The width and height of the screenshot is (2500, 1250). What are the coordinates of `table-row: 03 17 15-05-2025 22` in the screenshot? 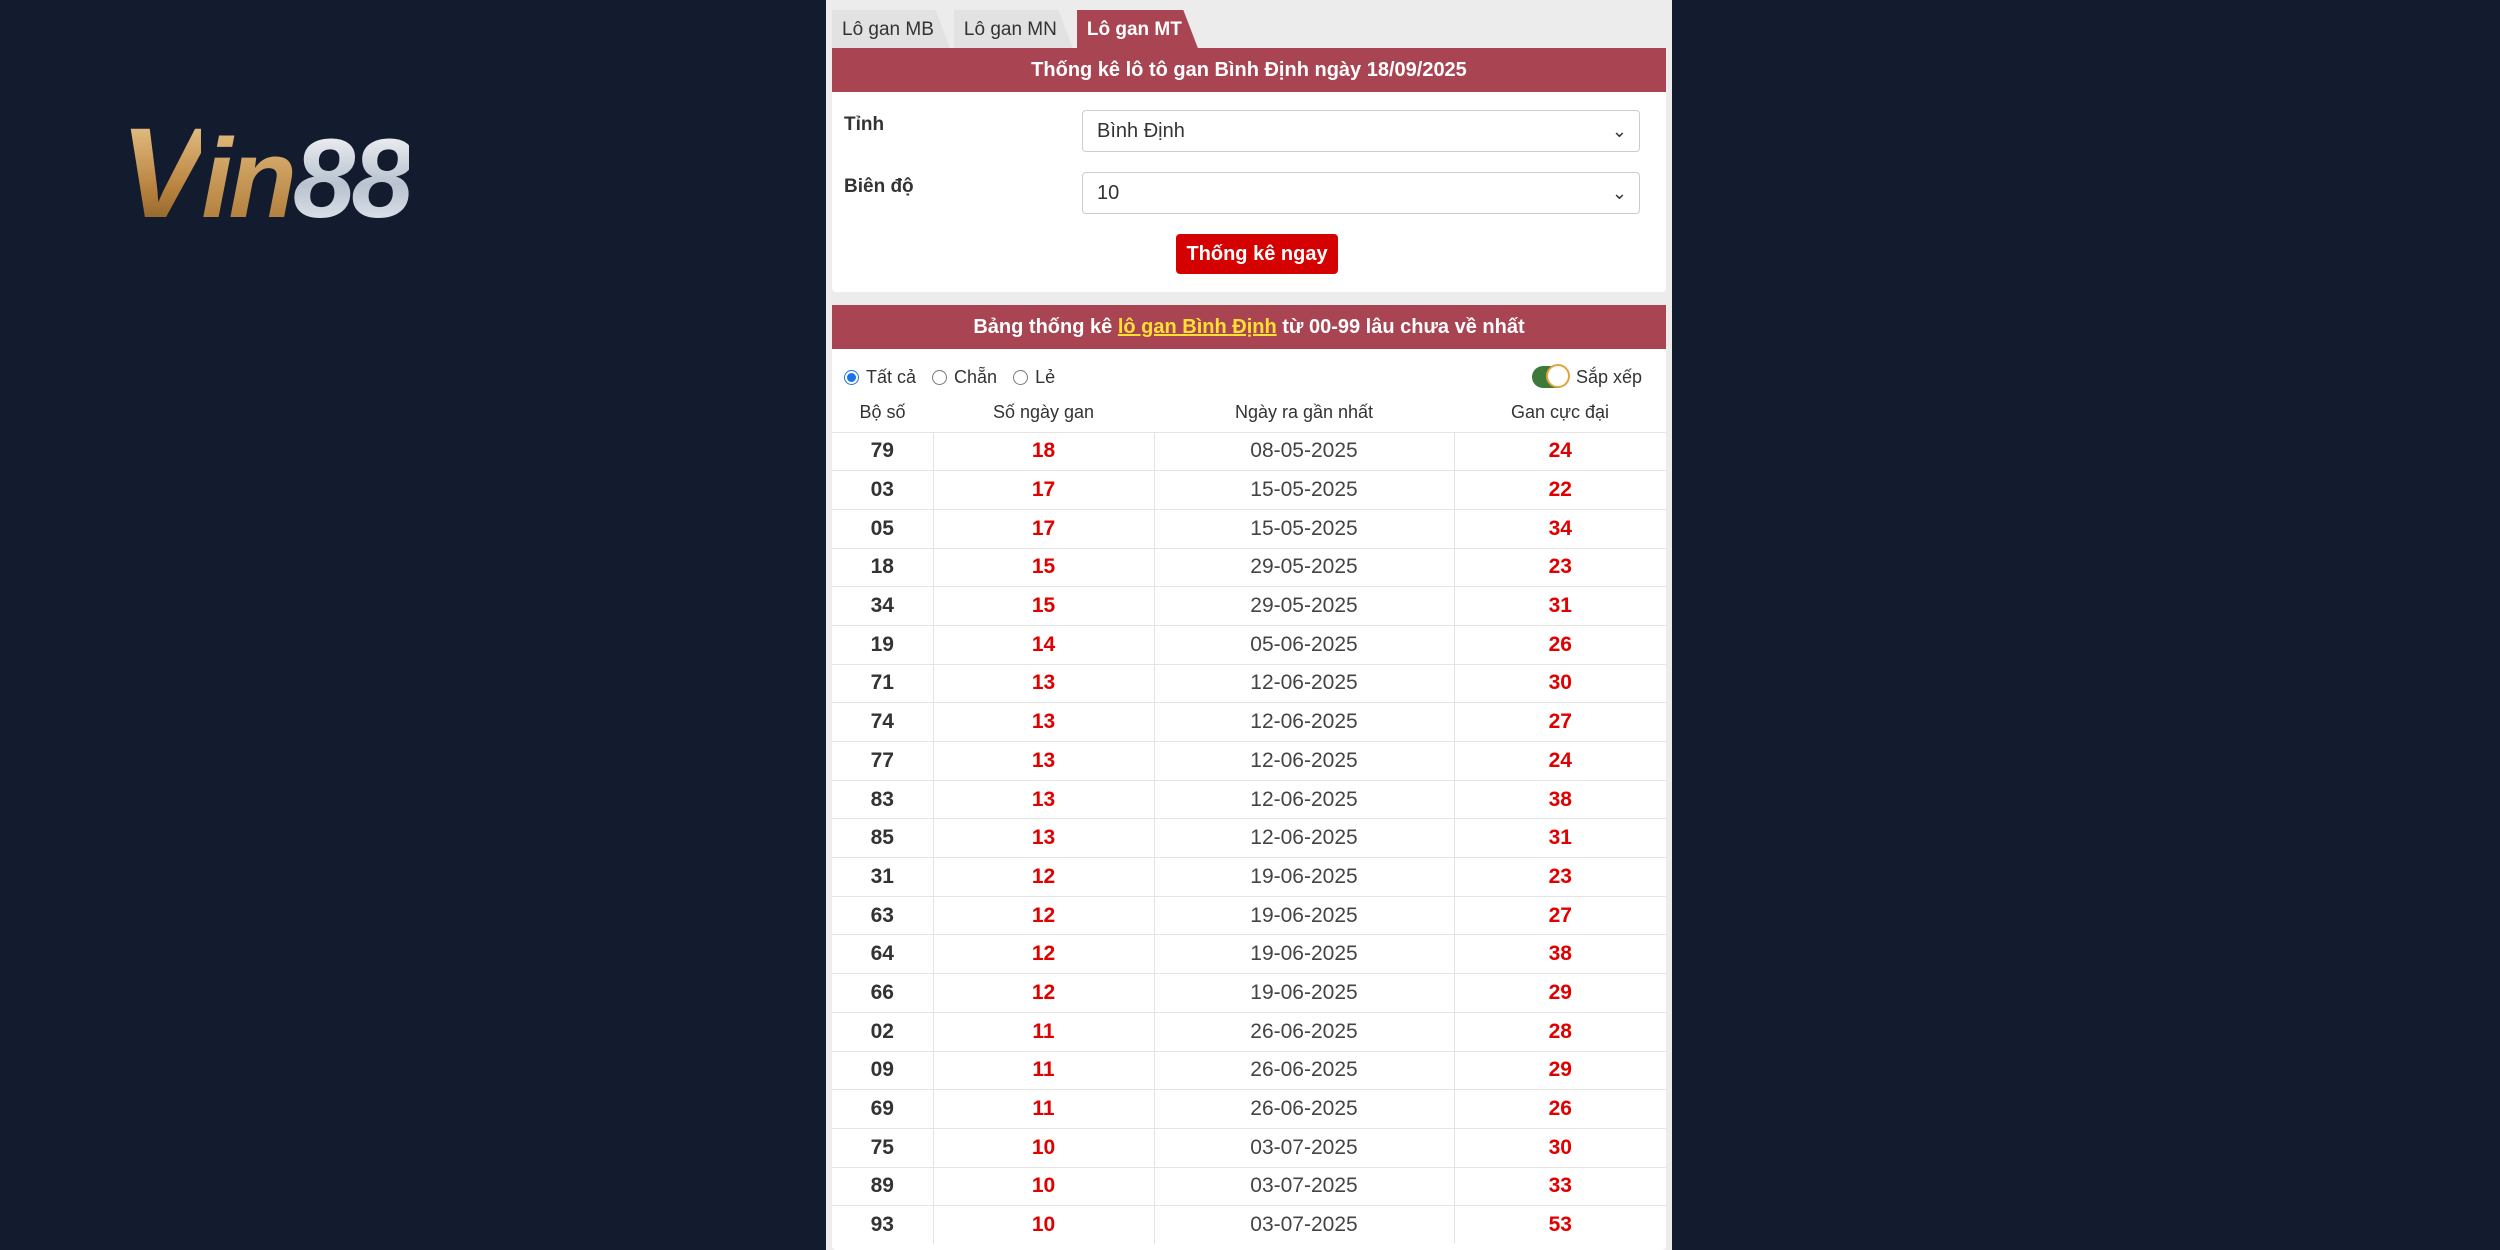 It's located at (1249, 490).